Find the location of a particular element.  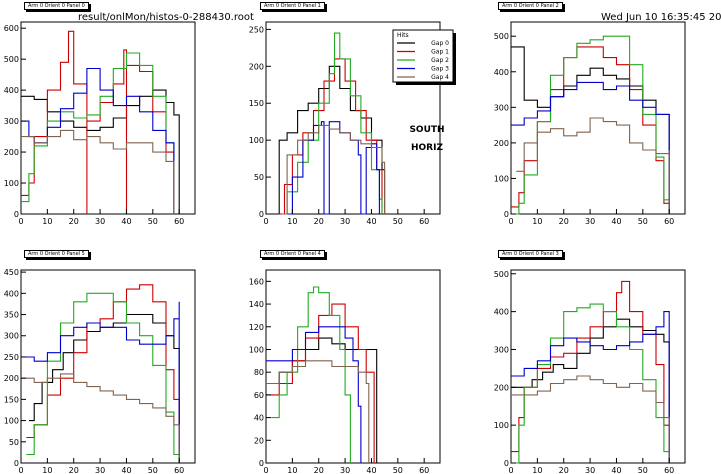

y-tick-label: 140 is located at coordinates (256, 304).